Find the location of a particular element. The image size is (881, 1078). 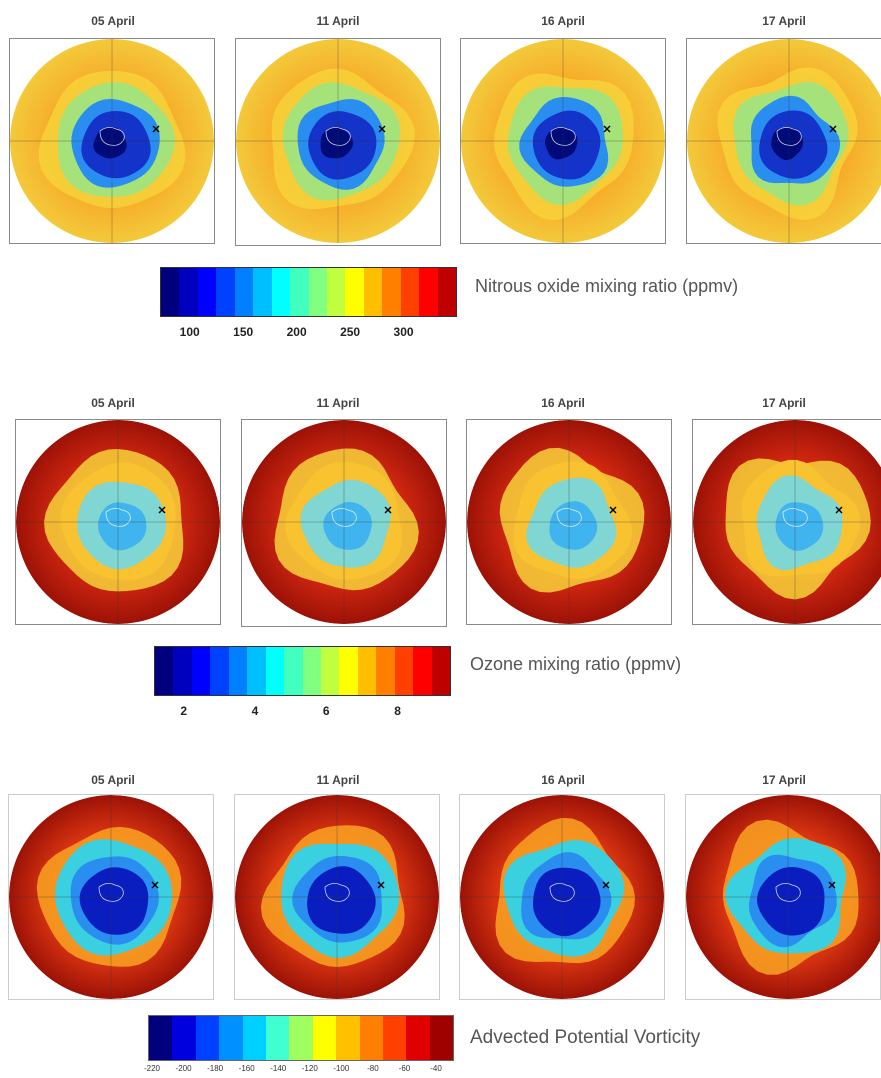

colorbar-tick-label: -160 is located at coordinates (246, 1068).